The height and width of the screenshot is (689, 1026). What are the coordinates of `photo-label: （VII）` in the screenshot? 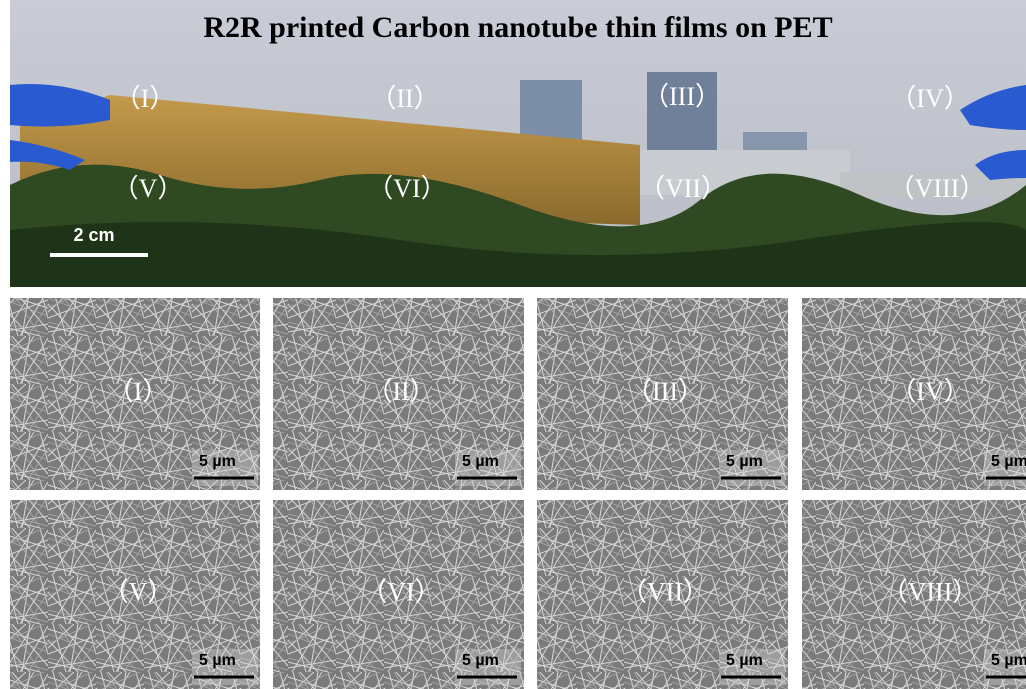 It's located at (683, 188).